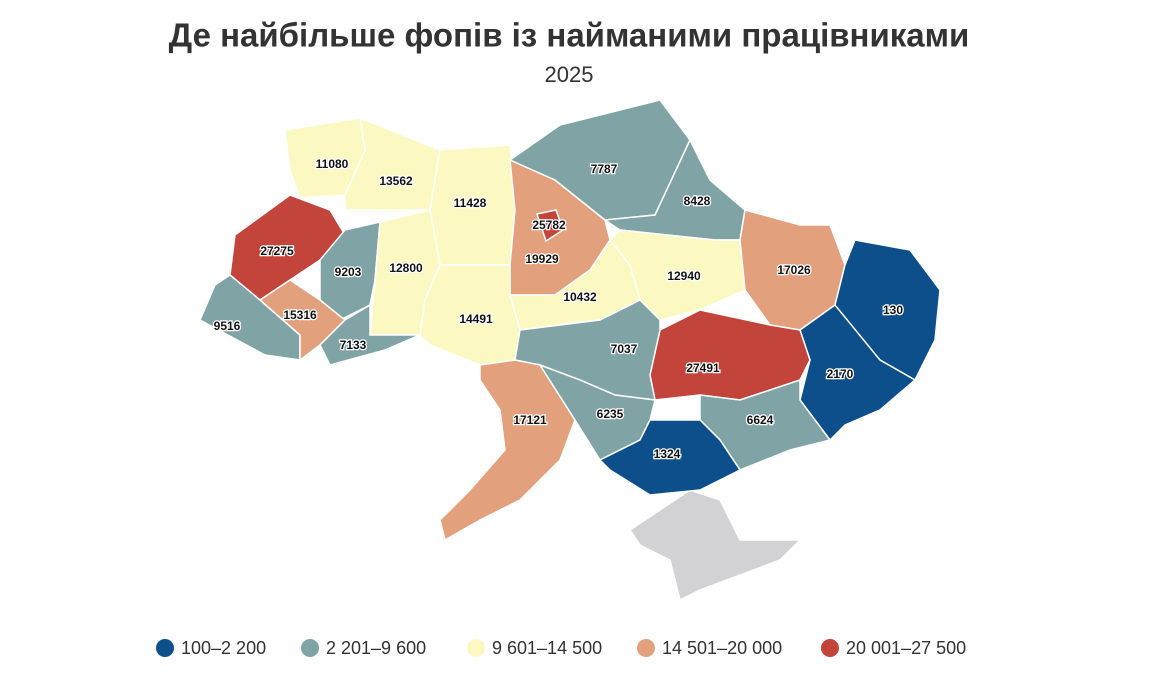 This screenshot has width=1172, height=687. What do you see at coordinates (840, 374) in the screenshot?
I see `region-label: 2170` at bounding box center [840, 374].